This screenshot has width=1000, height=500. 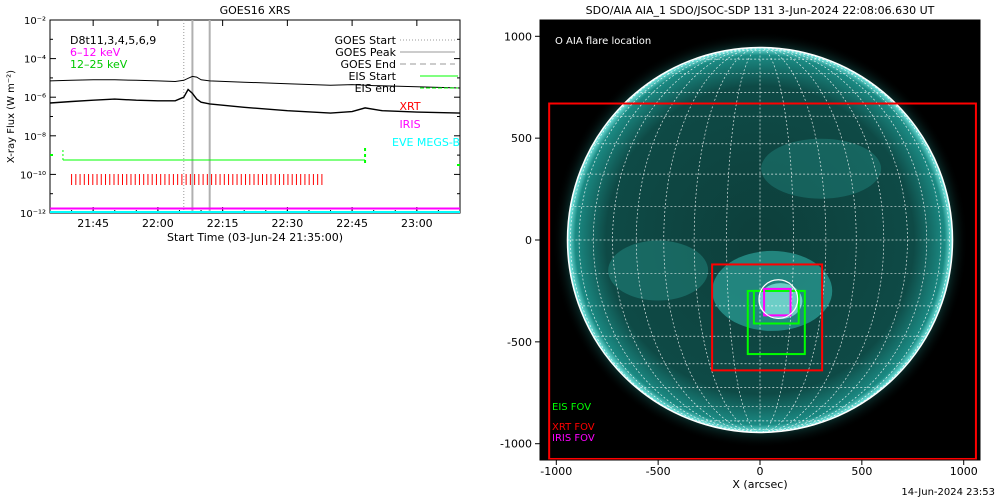 I want to click on legend-instrument-label: GOES End, so click(x=368, y=64).